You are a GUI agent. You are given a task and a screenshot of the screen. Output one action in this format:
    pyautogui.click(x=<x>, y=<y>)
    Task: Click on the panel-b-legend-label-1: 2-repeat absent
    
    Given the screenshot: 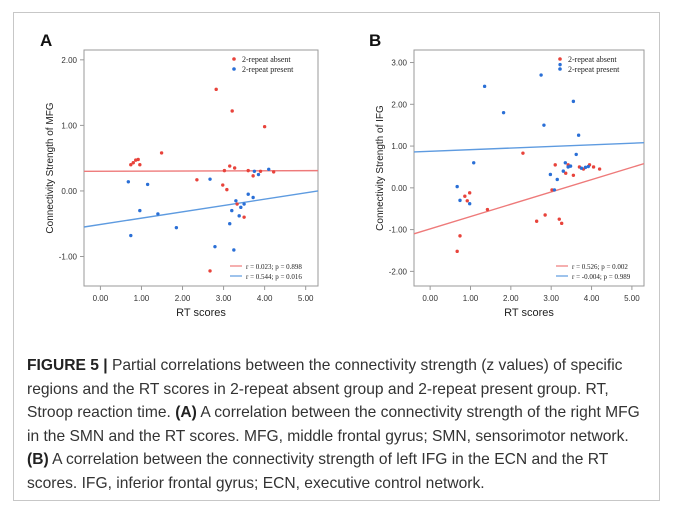 What is the action you would take?
    pyautogui.click(x=592, y=59)
    